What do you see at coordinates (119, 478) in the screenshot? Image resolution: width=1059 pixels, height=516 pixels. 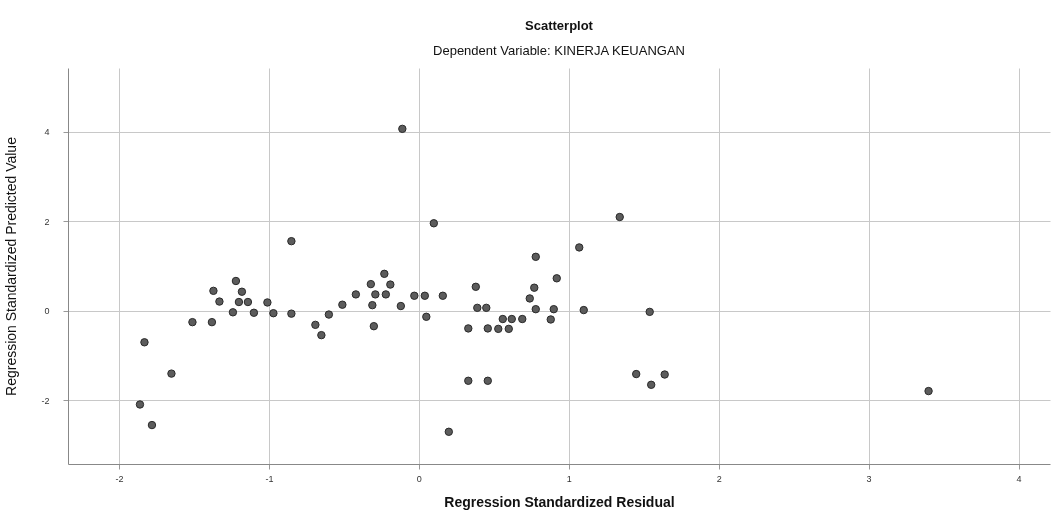 I see `x-tick-label: -2` at bounding box center [119, 478].